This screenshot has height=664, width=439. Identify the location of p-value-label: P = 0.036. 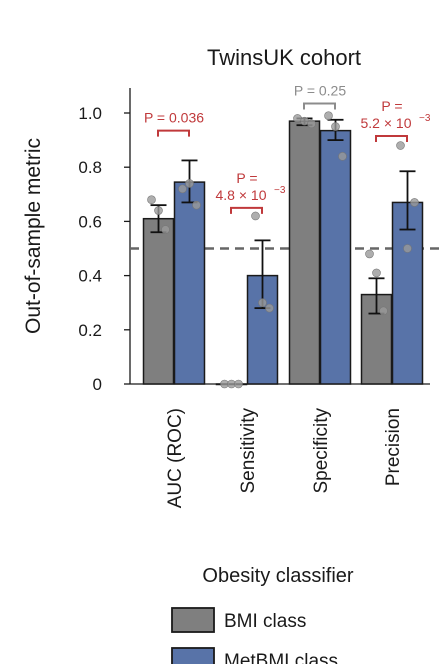
(174, 118).